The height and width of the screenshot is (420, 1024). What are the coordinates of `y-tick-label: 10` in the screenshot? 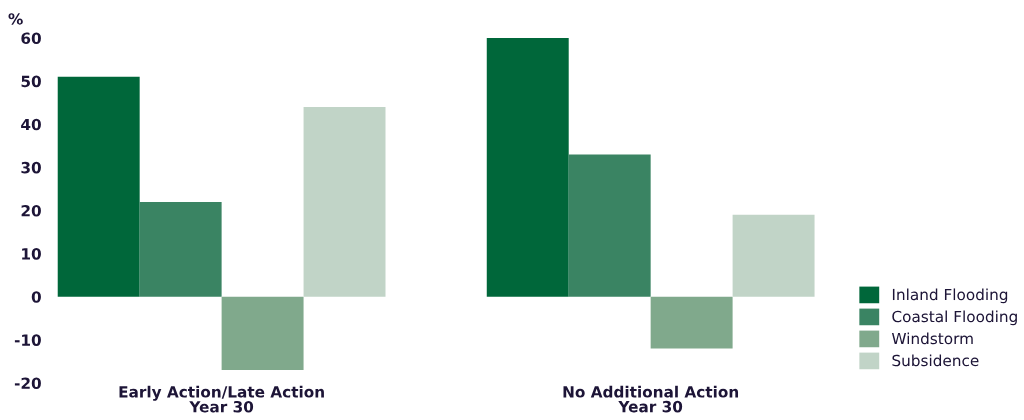 It's located at (31, 254).